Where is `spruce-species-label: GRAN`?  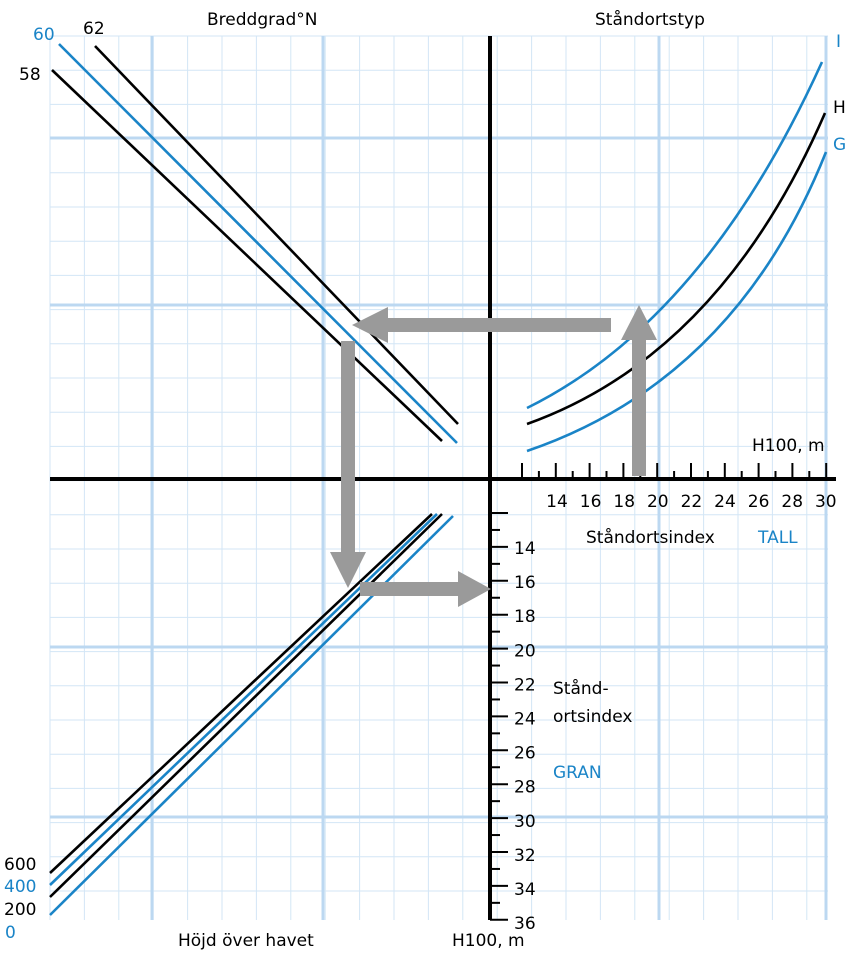
spruce-species-label: GRAN is located at coordinates (577, 773).